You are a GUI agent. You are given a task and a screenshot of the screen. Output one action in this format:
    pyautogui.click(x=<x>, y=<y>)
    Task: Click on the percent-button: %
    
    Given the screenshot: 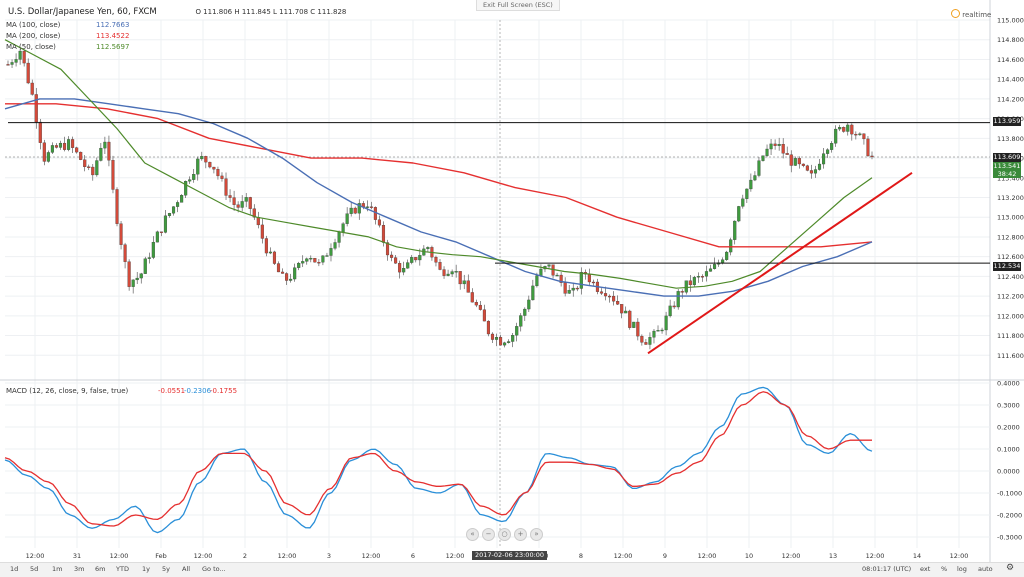 What is the action you would take?
    pyautogui.click(x=944, y=569)
    